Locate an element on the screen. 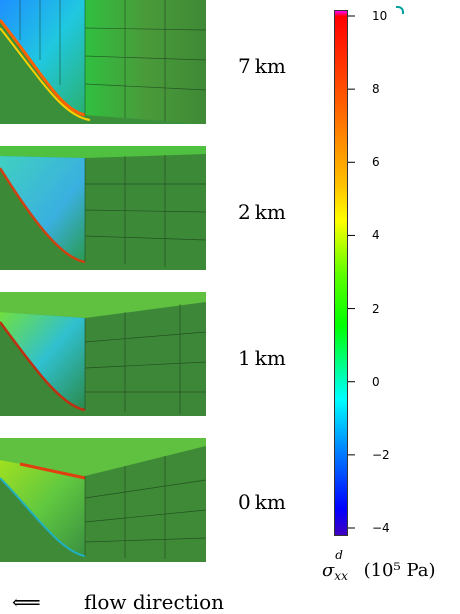 The width and height of the screenshot is (460, 614). colorbar-tick-label: 10 is located at coordinates (380, 16).